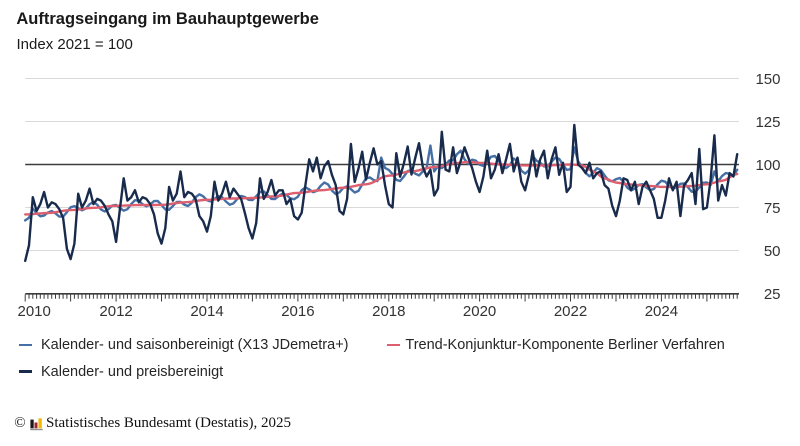 The height and width of the screenshot is (446, 800). What do you see at coordinates (767, 122) in the screenshot?
I see `svg-text: 125` at bounding box center [767, 122].